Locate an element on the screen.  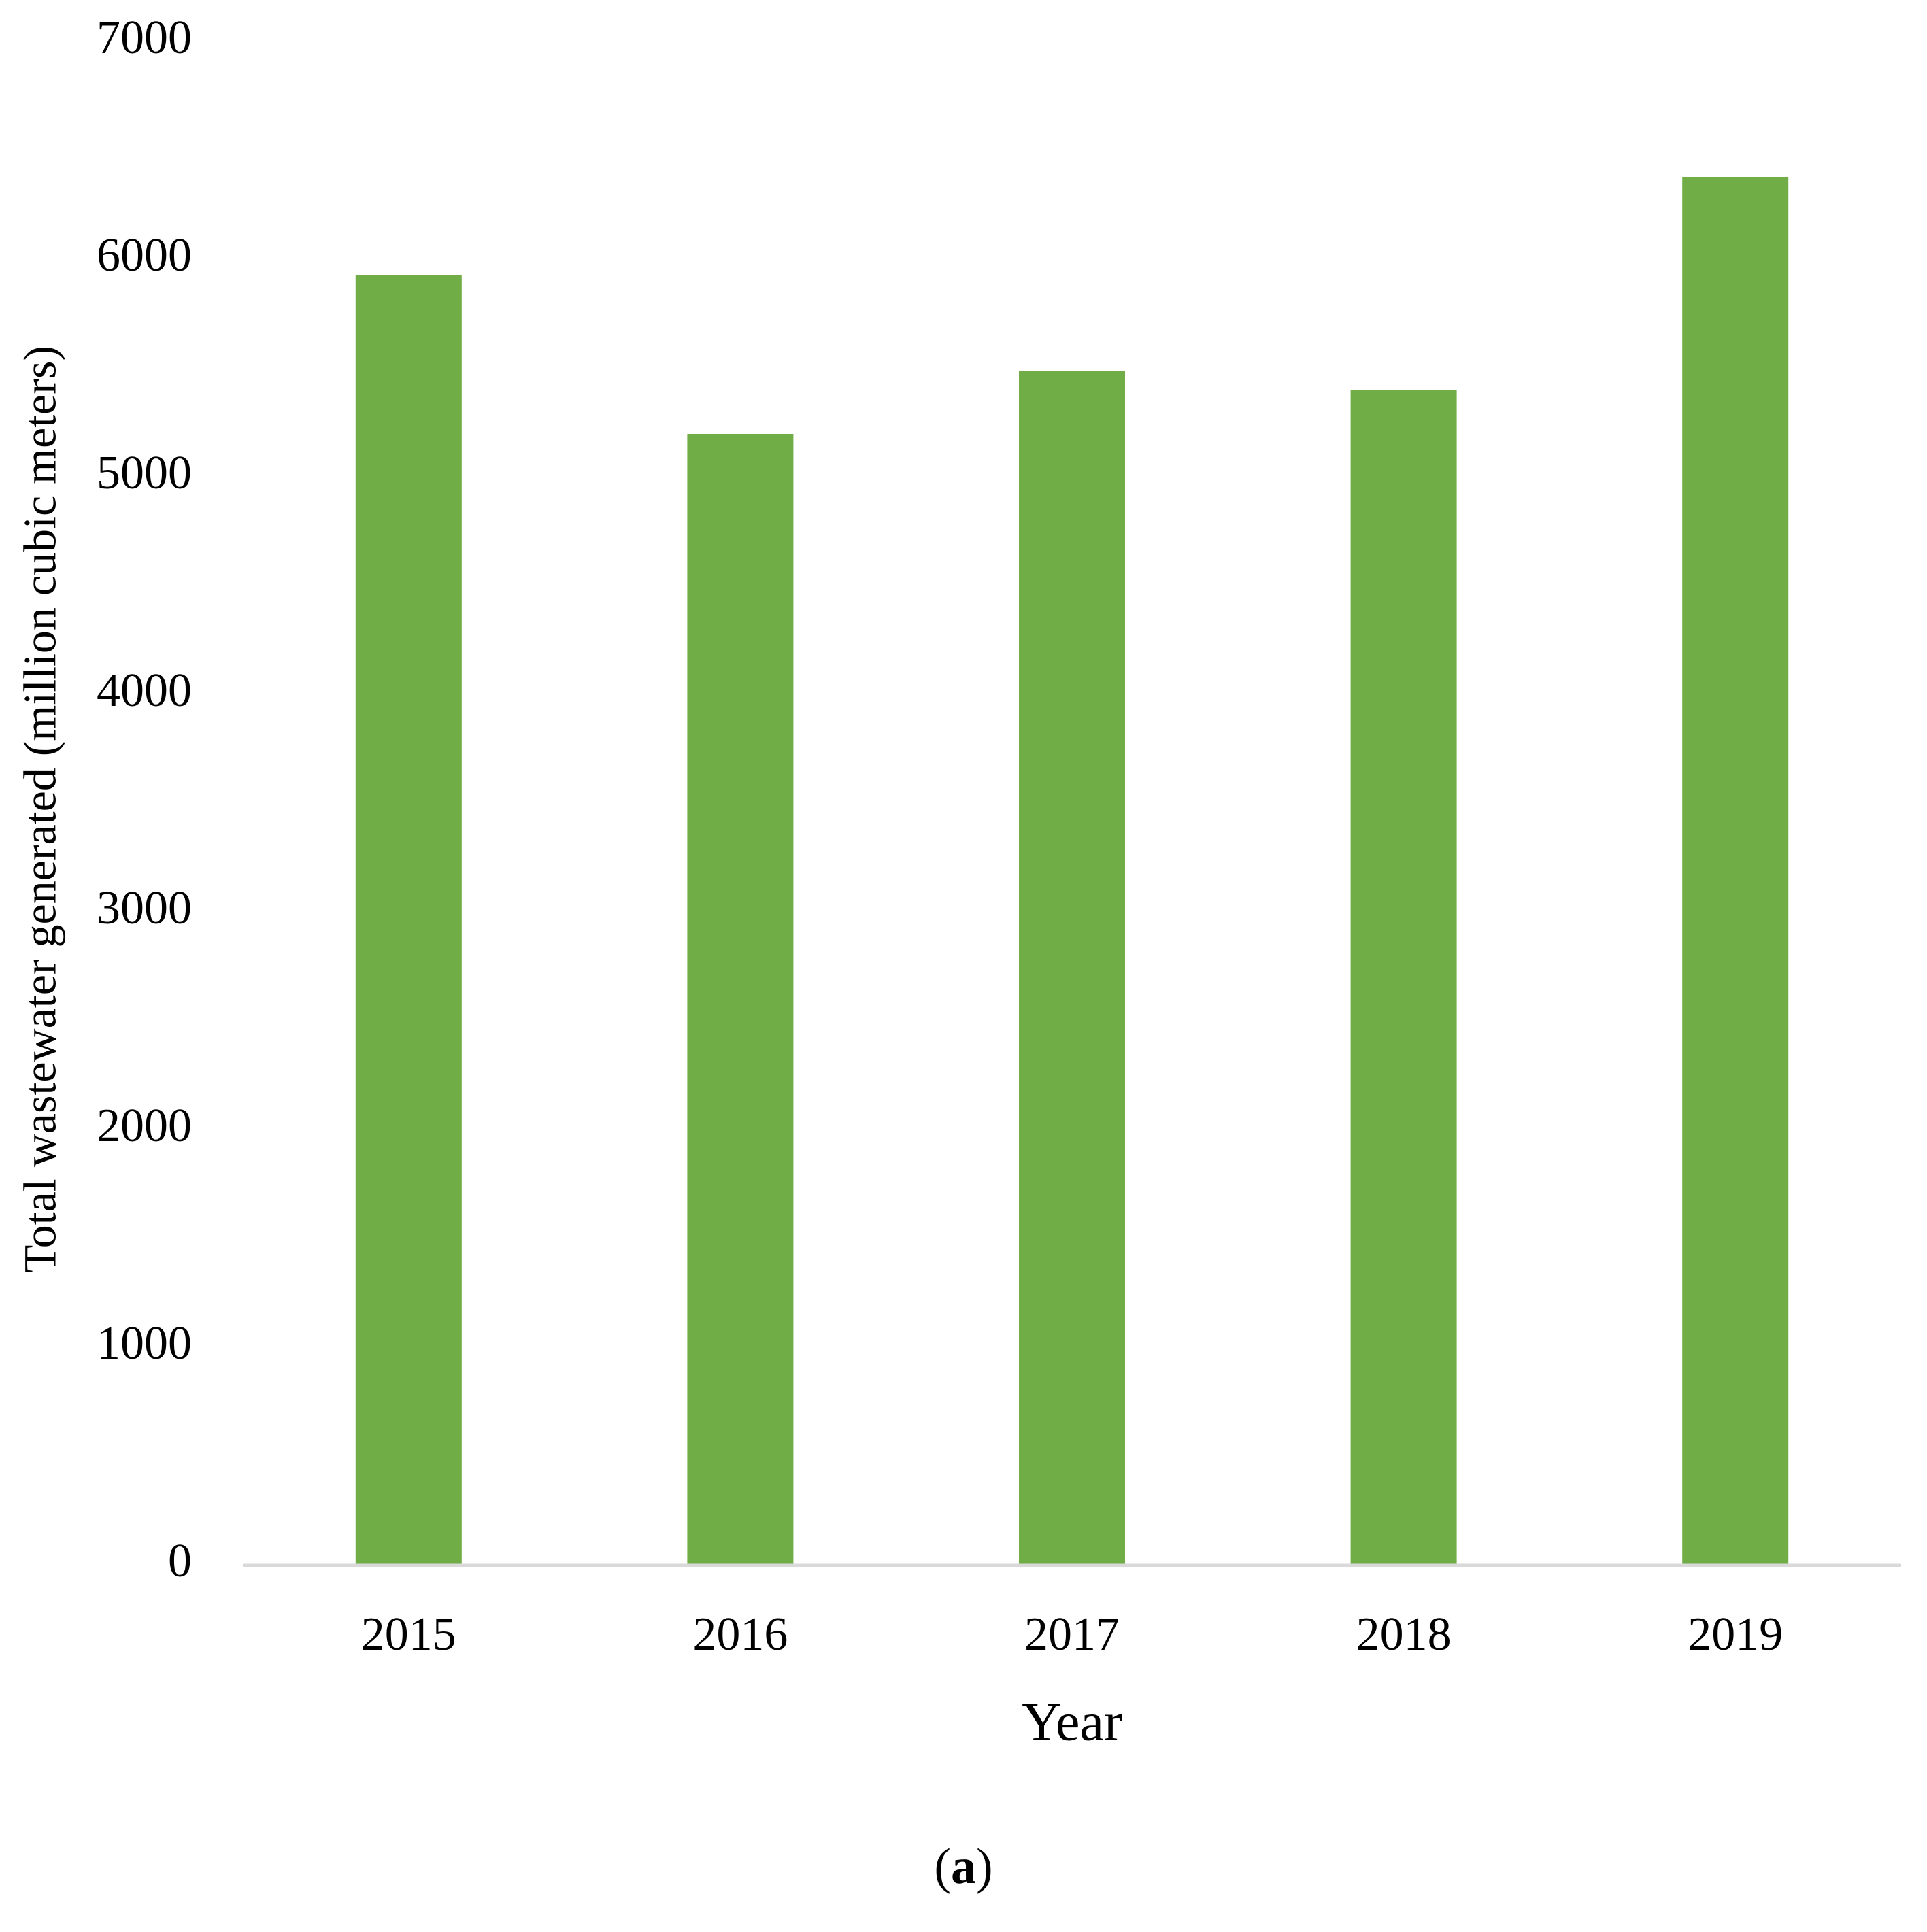
x-tick-label: 2019 is located at coordinates (1735, 1634).